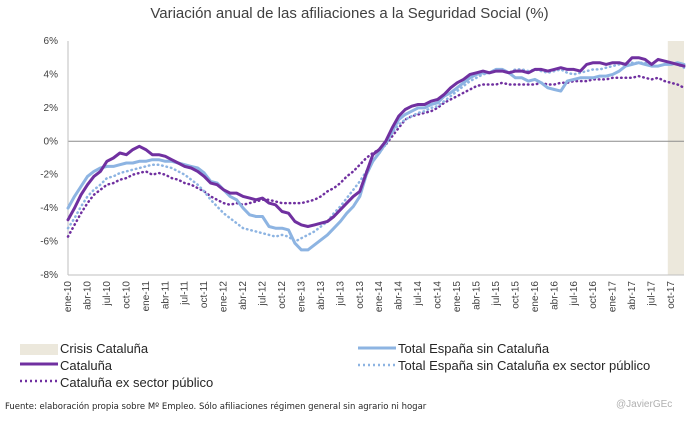 This screenshot has height=425, width=699. Describe the element at coordinates (224, 297) in the screenshot. I see `x-tick-label: ene-12` at that location.